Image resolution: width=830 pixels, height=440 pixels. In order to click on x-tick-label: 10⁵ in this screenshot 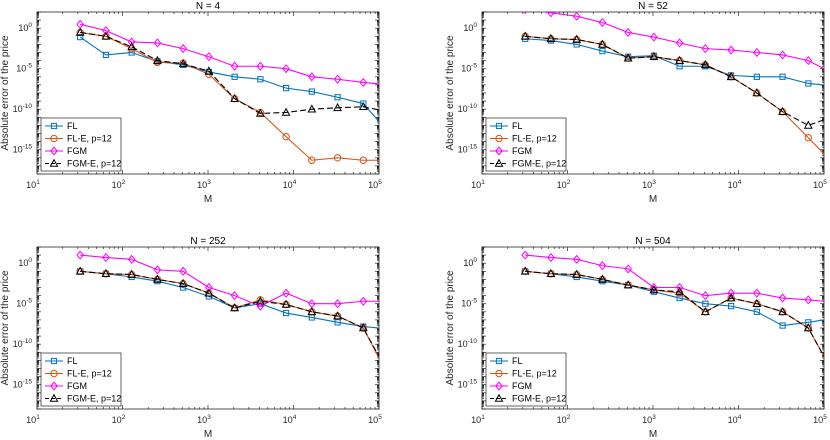, I will do `click(820, 419)`.